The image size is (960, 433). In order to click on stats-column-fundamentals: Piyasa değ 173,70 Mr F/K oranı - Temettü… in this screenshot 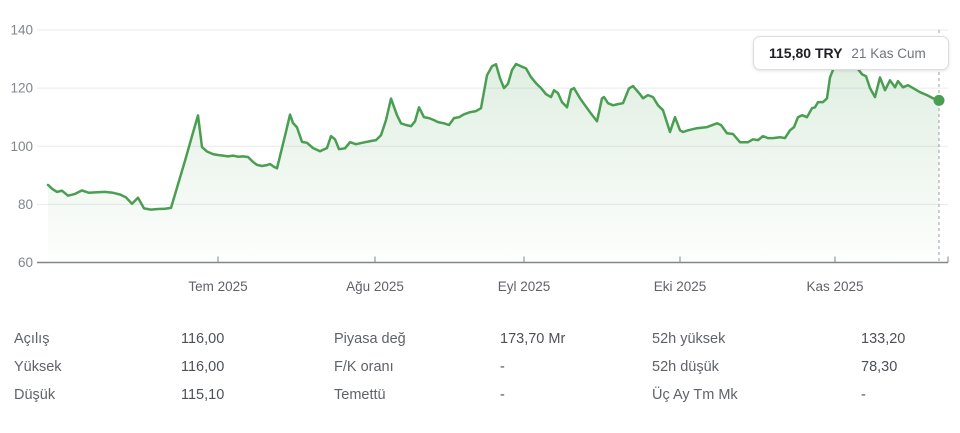, I will do `click(484, 367)`.